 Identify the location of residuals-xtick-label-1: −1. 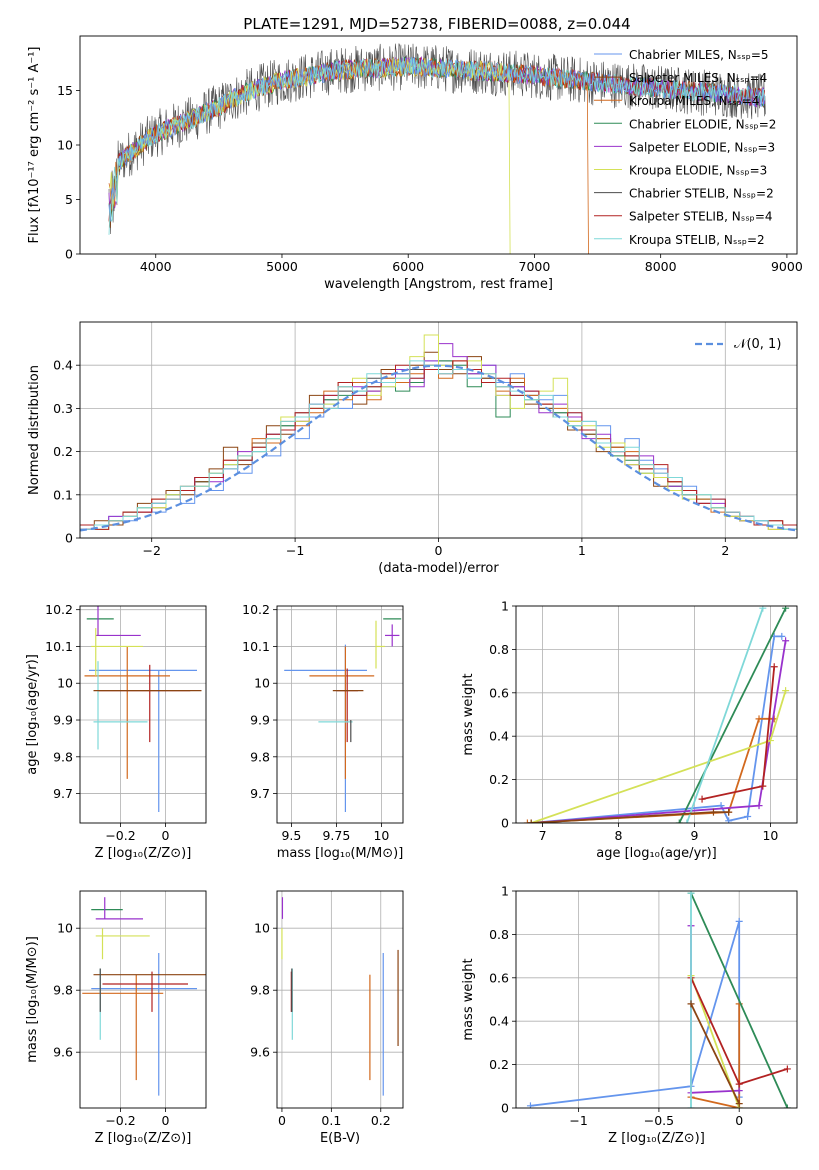
(295, 550).